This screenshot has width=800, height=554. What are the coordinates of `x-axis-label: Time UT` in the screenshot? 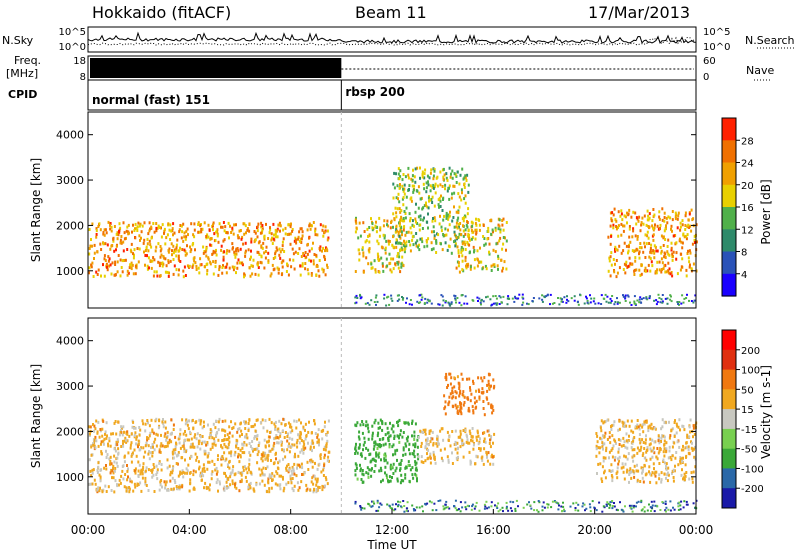 It's located at (391, 545).